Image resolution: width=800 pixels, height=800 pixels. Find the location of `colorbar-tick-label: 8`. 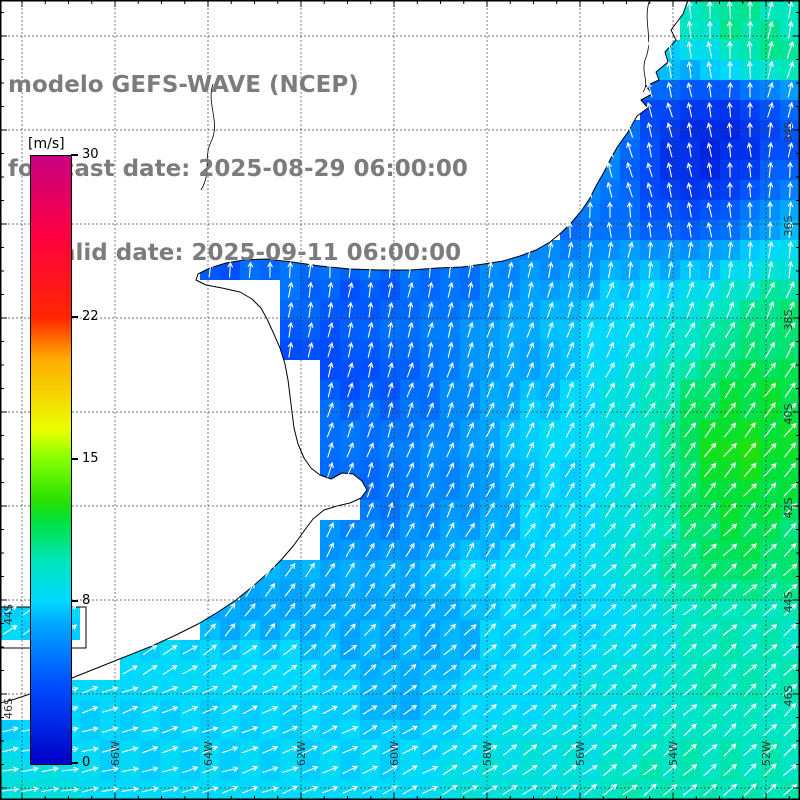

colorbar-tick-label: 8 is located at coordinates (86, 600).